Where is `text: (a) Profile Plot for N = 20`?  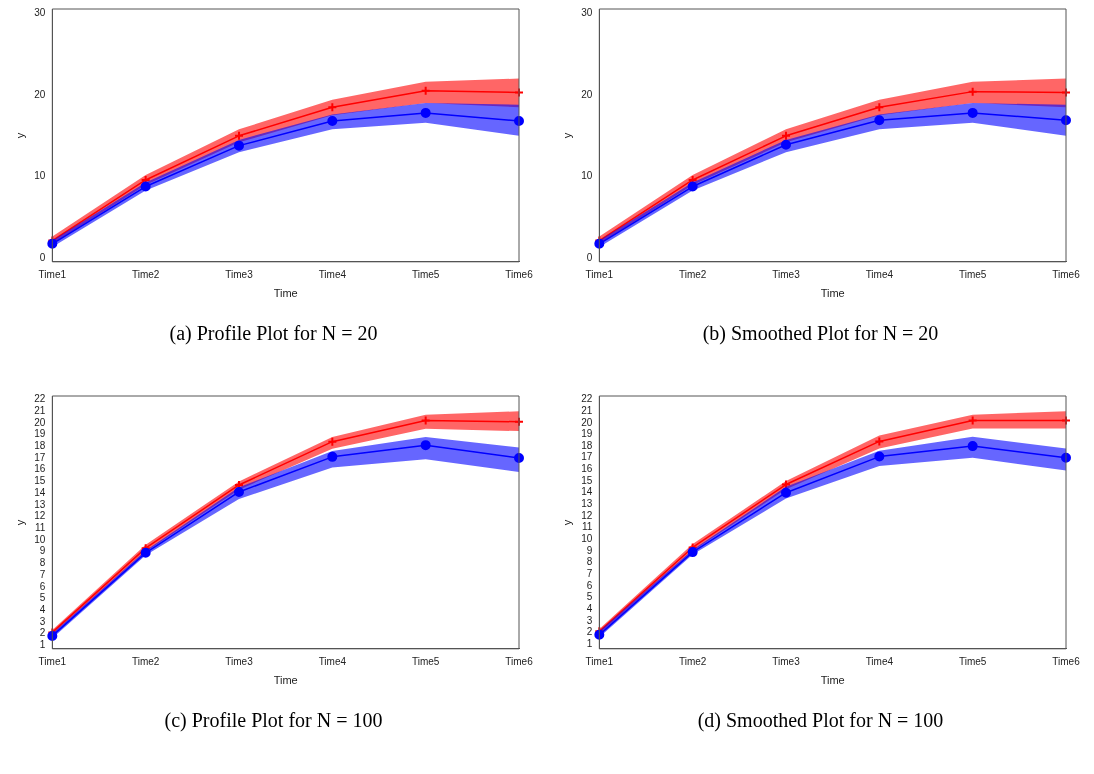 text: (a) Profile Plot for N = 20 is located at coordinates (273, 333).